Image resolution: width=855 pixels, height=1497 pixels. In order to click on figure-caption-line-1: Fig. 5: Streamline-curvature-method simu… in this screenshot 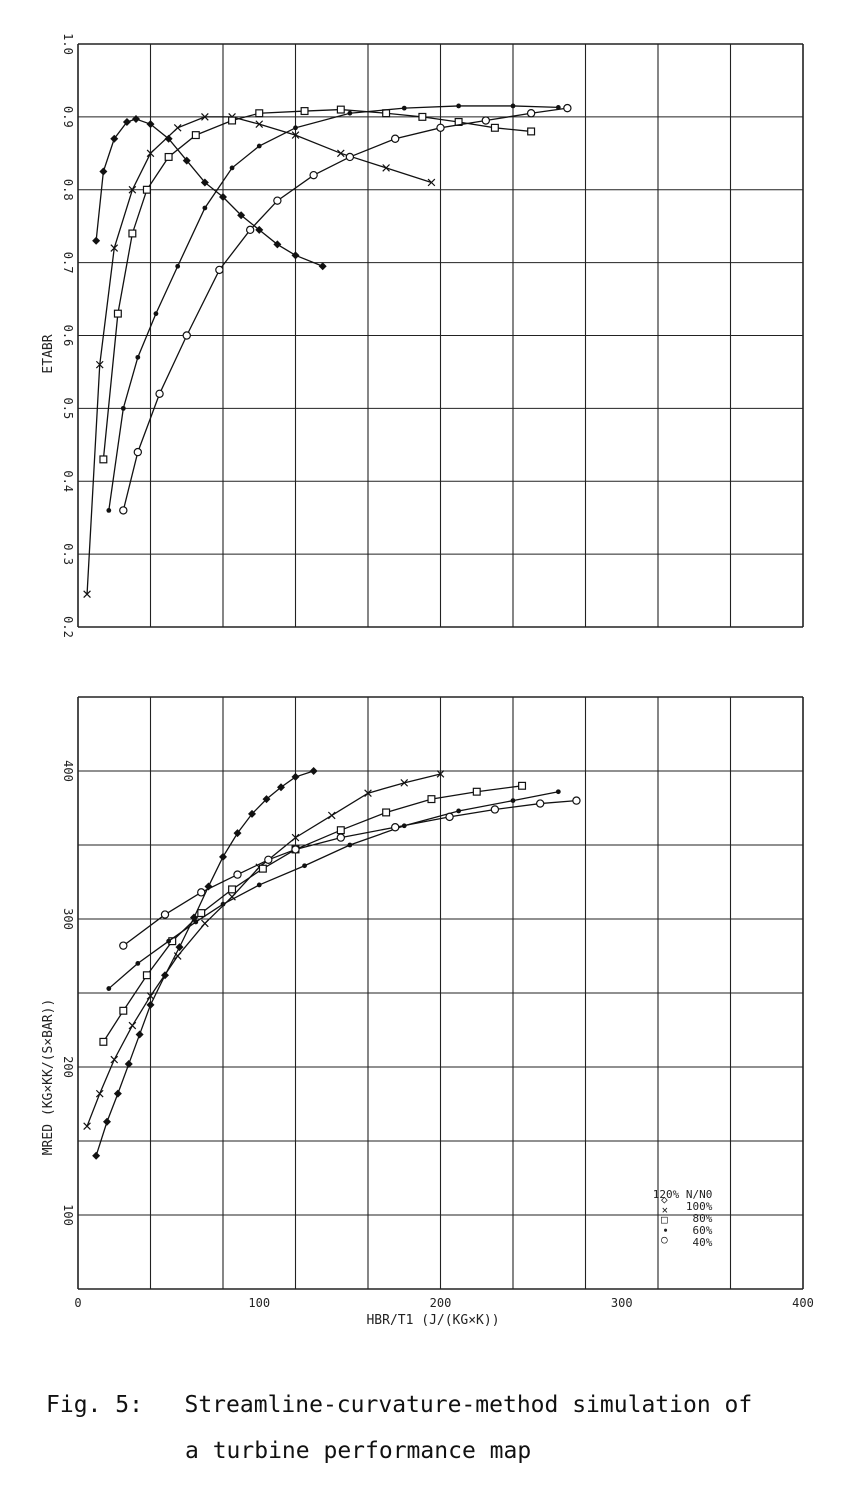, I will do `click(399, 1405)`.